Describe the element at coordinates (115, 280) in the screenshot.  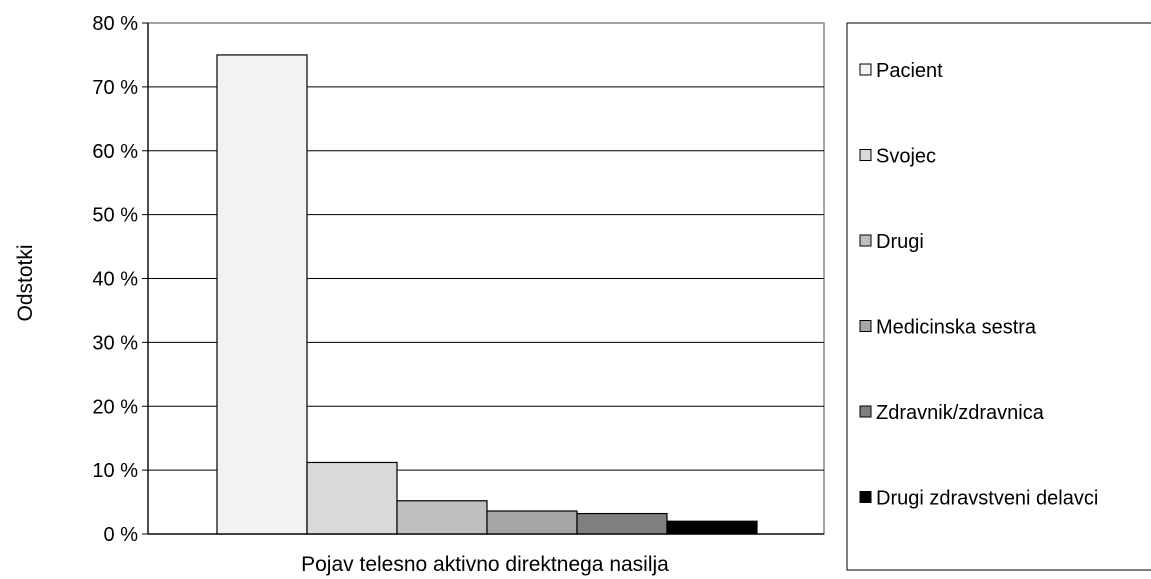
I see `y-tick-label: 40 %` at that location.